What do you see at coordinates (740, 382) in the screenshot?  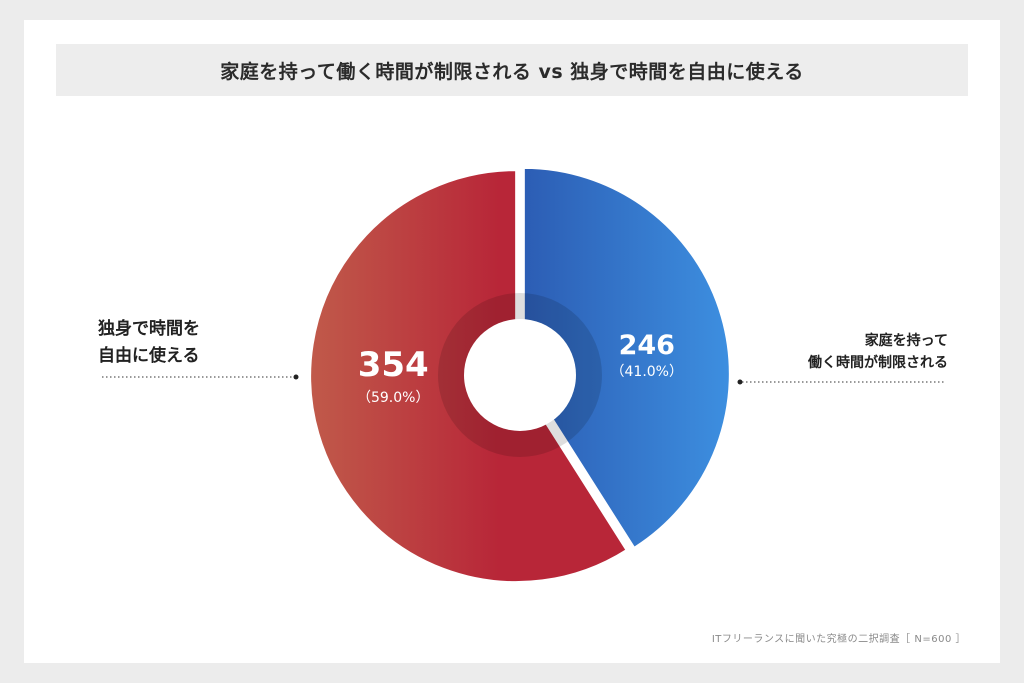 I see `right-leader-dot` at bounding box center [740, 382].